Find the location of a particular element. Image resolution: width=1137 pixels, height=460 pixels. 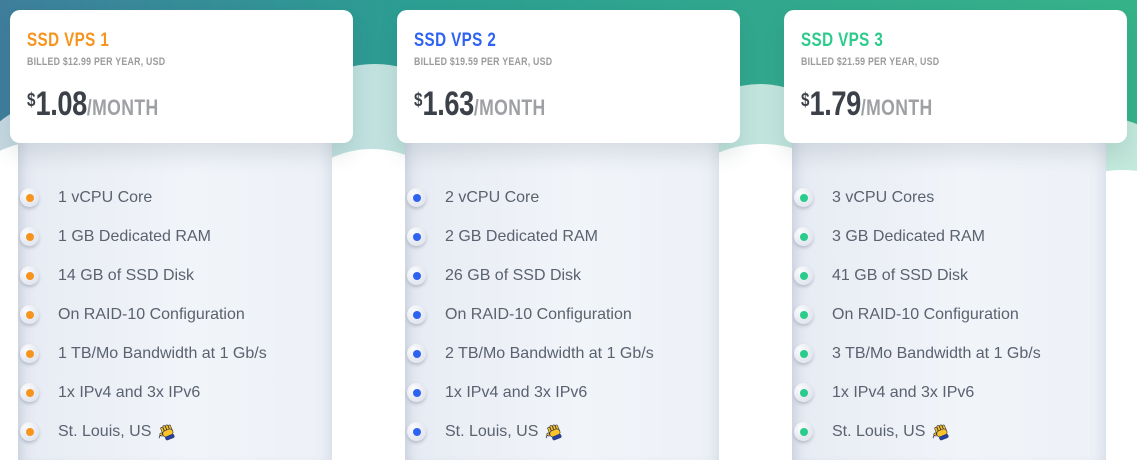

billed-label: BILLED $19.59 PER YEAR, USD is located at coordinates (483, 61).